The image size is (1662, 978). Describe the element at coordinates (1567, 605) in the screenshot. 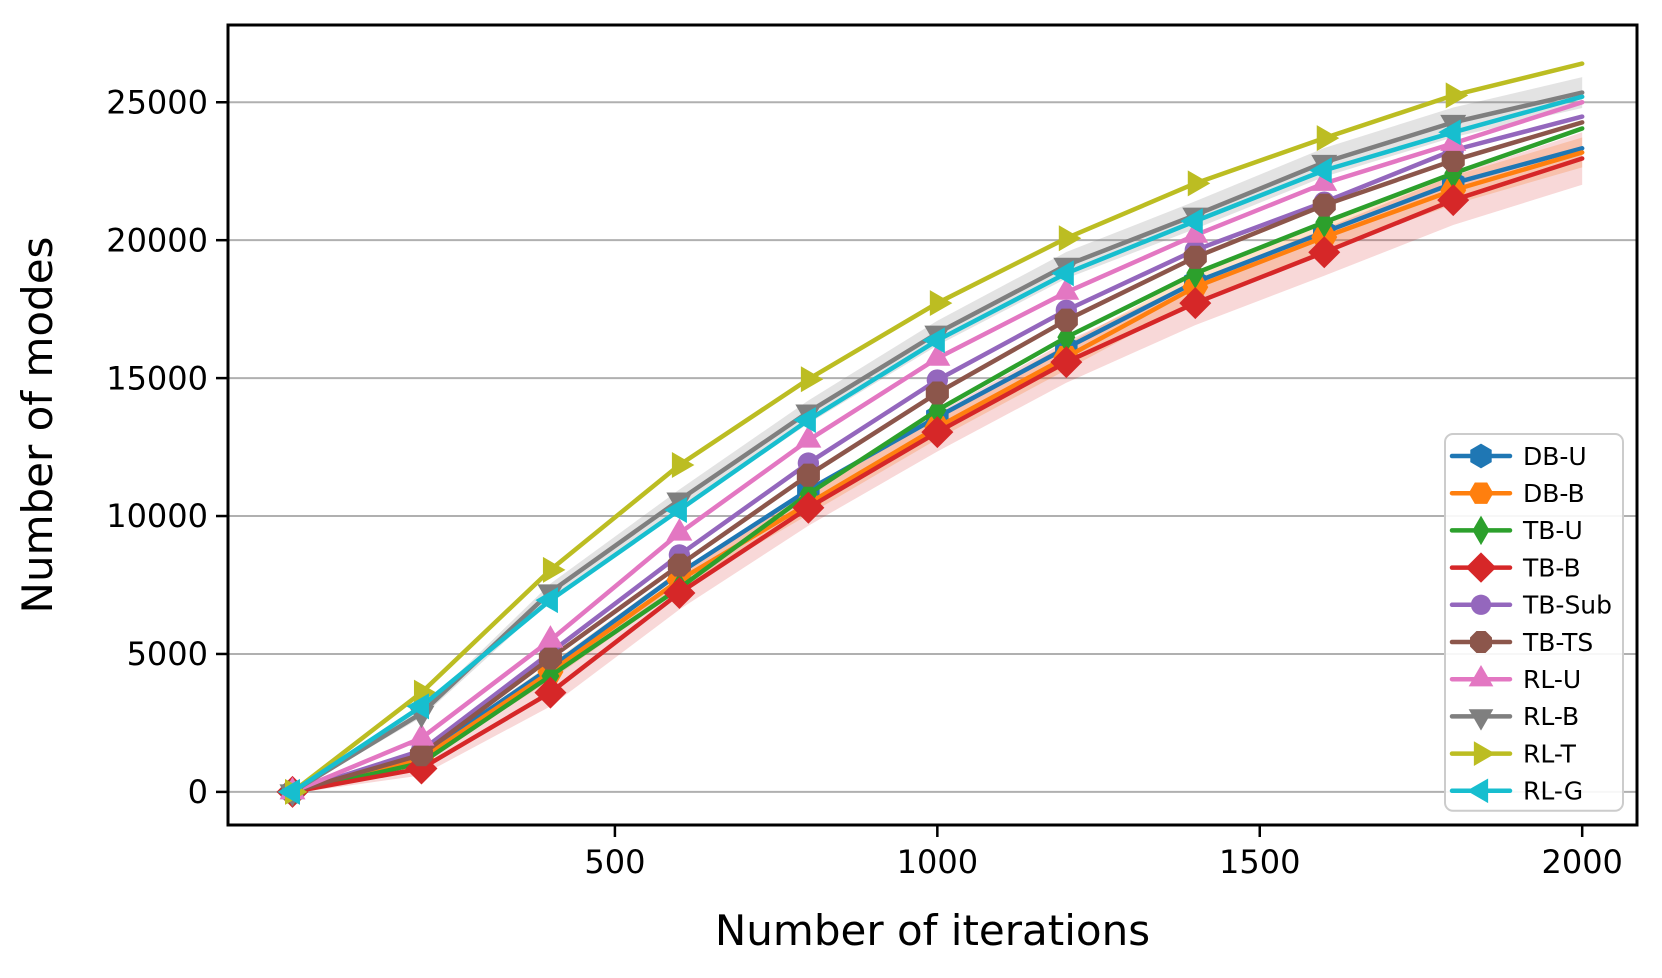

I see `legend-label: TB-Sub` at that location.